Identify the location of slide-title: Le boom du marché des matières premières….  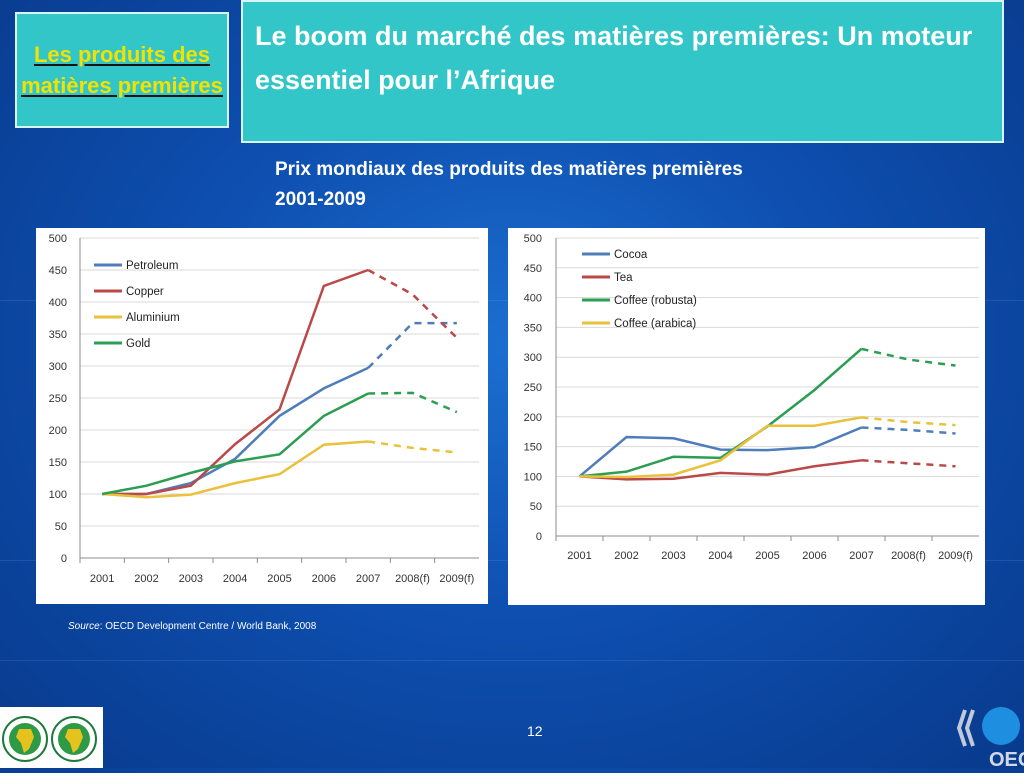
(614, 58).